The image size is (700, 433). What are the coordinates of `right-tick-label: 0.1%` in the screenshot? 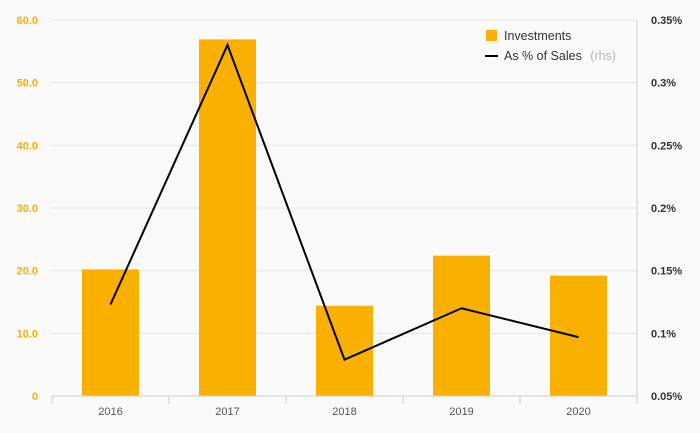 It's located at (663, 334).